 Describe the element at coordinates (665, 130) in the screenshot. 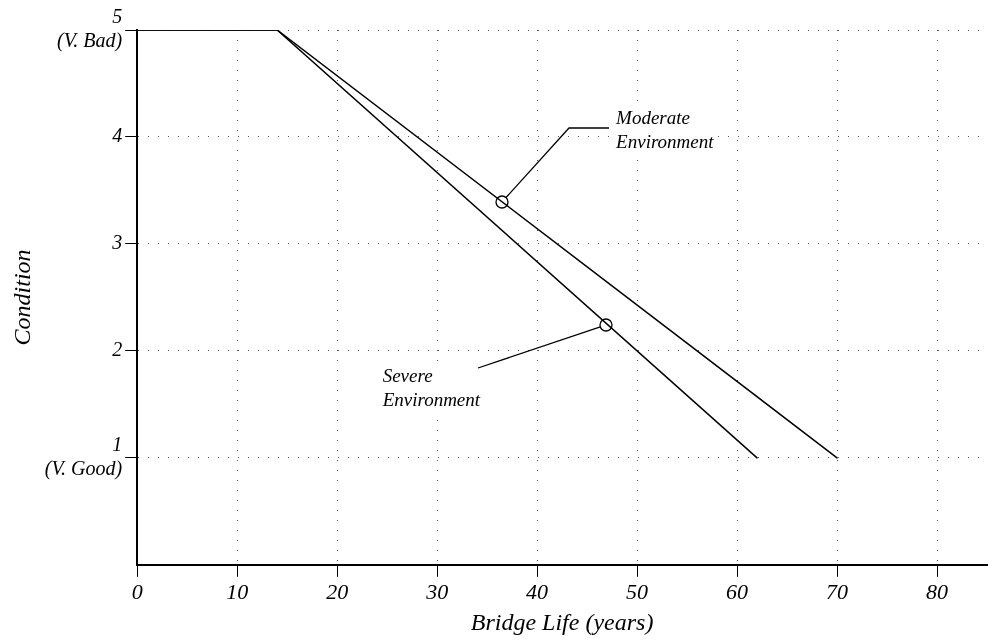

I see `annotation: Moderate Environment` at that location.